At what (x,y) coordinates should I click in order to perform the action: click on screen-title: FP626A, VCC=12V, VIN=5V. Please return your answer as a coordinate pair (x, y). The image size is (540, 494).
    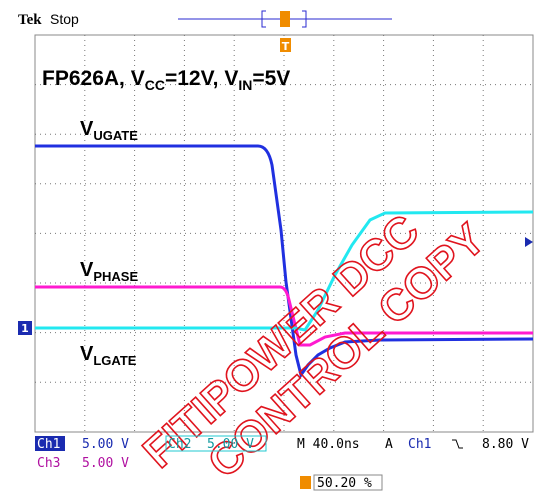
    Looking at the image, I should click on (166, 80).